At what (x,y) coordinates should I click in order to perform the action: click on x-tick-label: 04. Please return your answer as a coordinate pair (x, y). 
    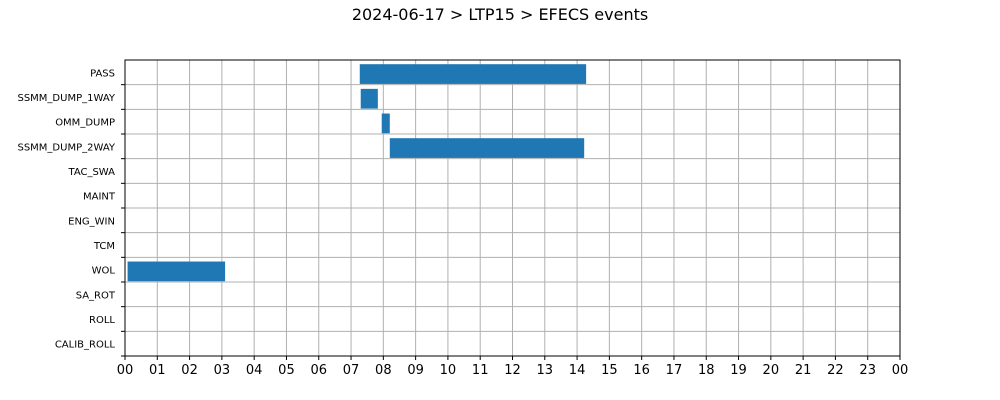
    Looking at the image, I should click on (254, 370).